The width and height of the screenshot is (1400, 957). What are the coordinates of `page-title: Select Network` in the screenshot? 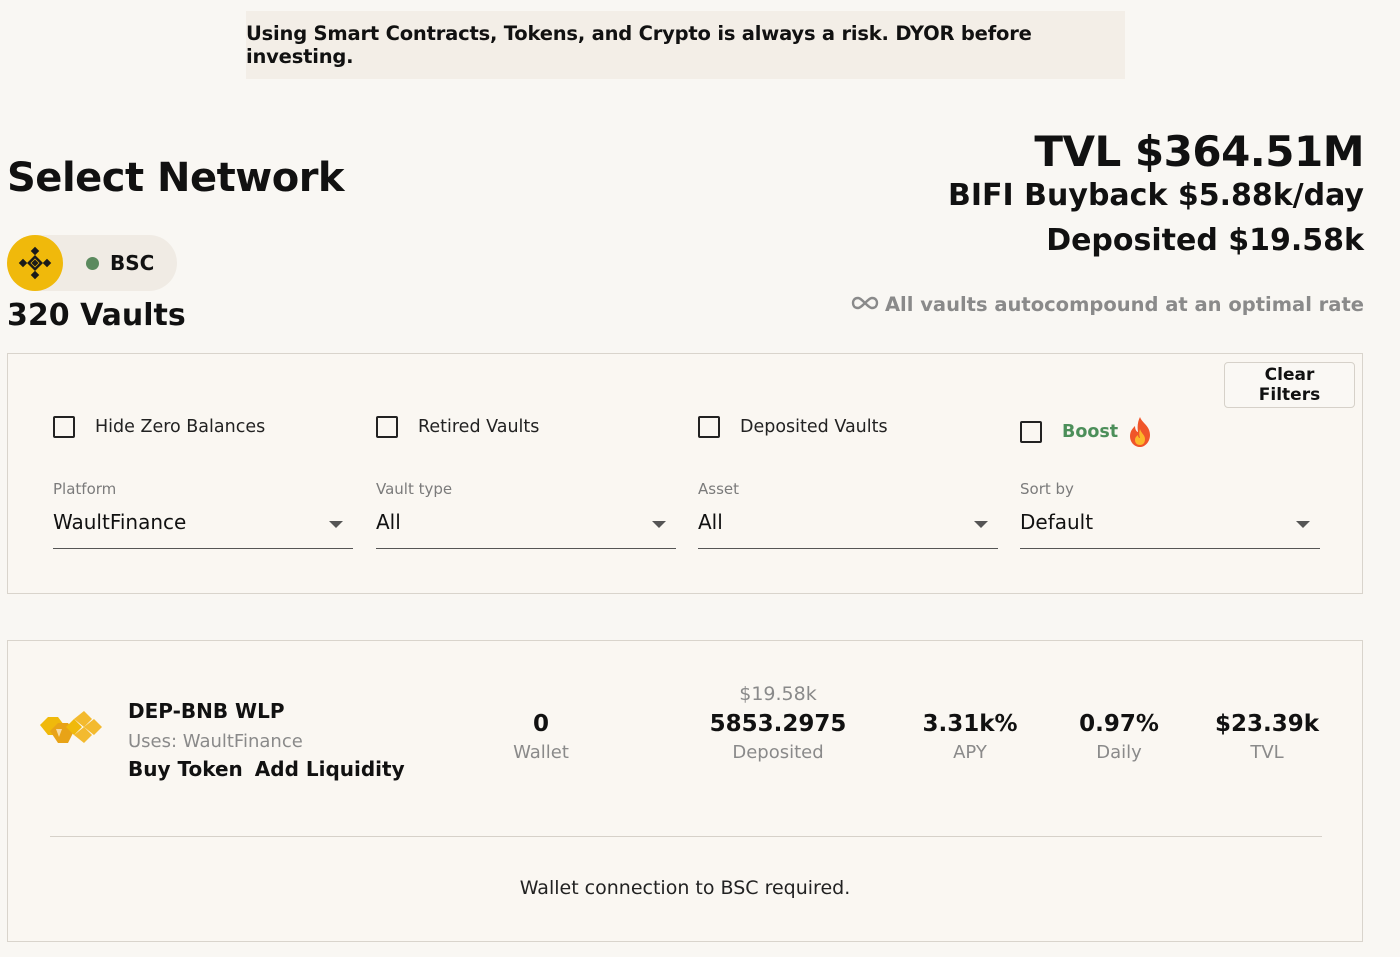 It's located at (176, 178).